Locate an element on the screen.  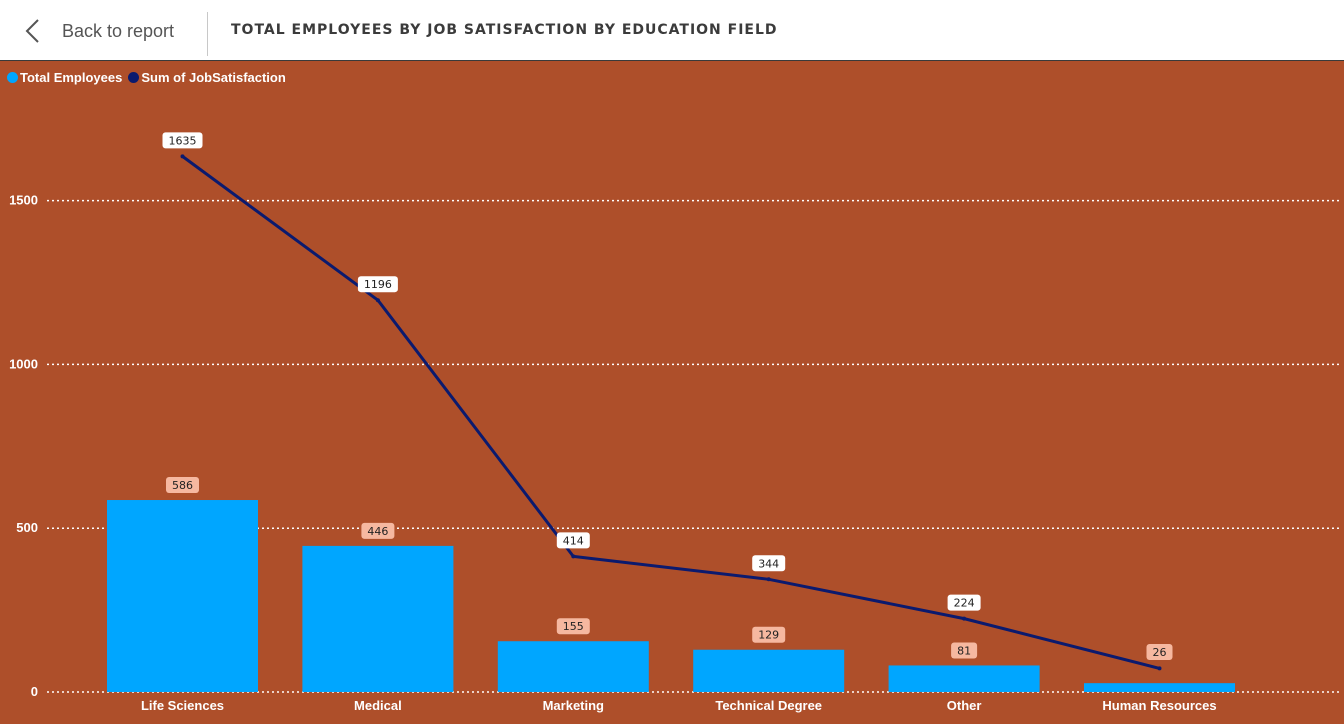
line-data-label-life-sciences: 1635 is located at coordinates (182, 140).